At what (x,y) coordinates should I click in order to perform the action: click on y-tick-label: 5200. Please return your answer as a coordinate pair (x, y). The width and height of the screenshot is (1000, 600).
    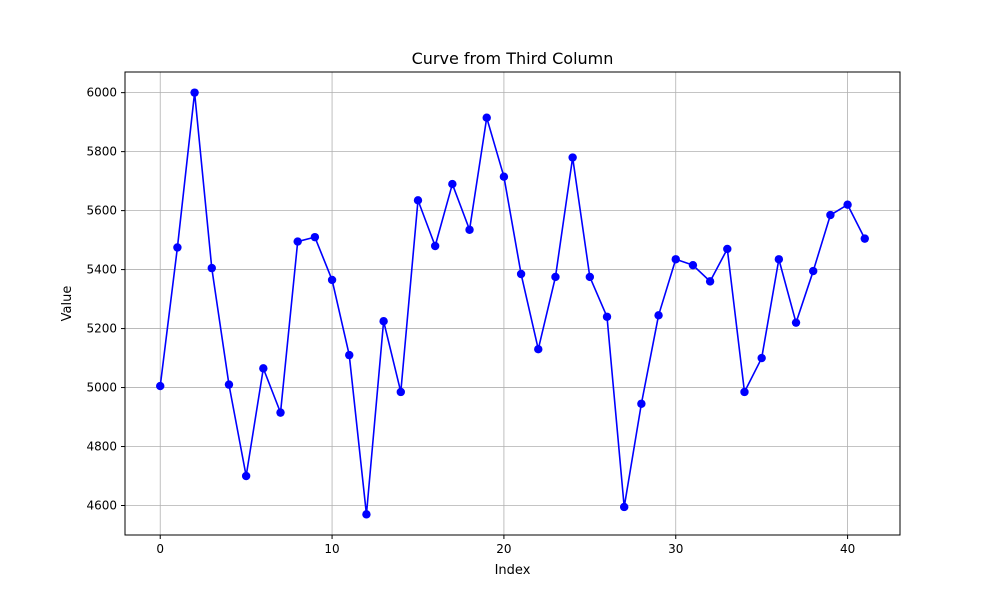
    Looking at the image, I should click on (101, 329).